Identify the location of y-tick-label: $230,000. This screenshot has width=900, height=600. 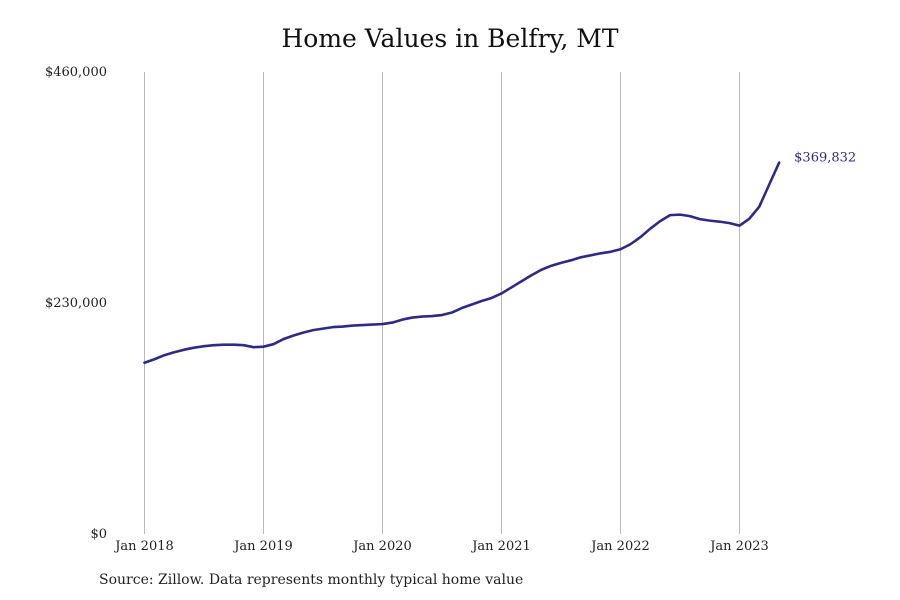
(76, 303).